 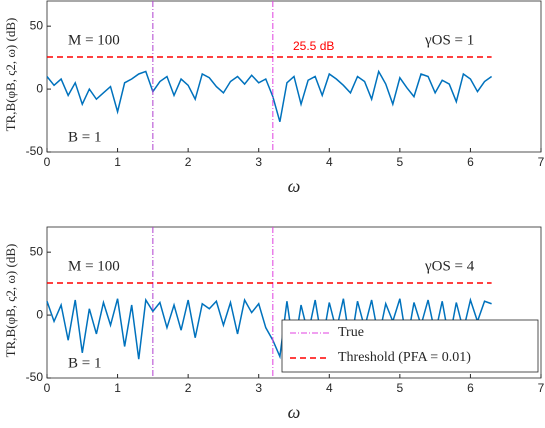 I want to click on legend-box, so click(x=410, y=346).